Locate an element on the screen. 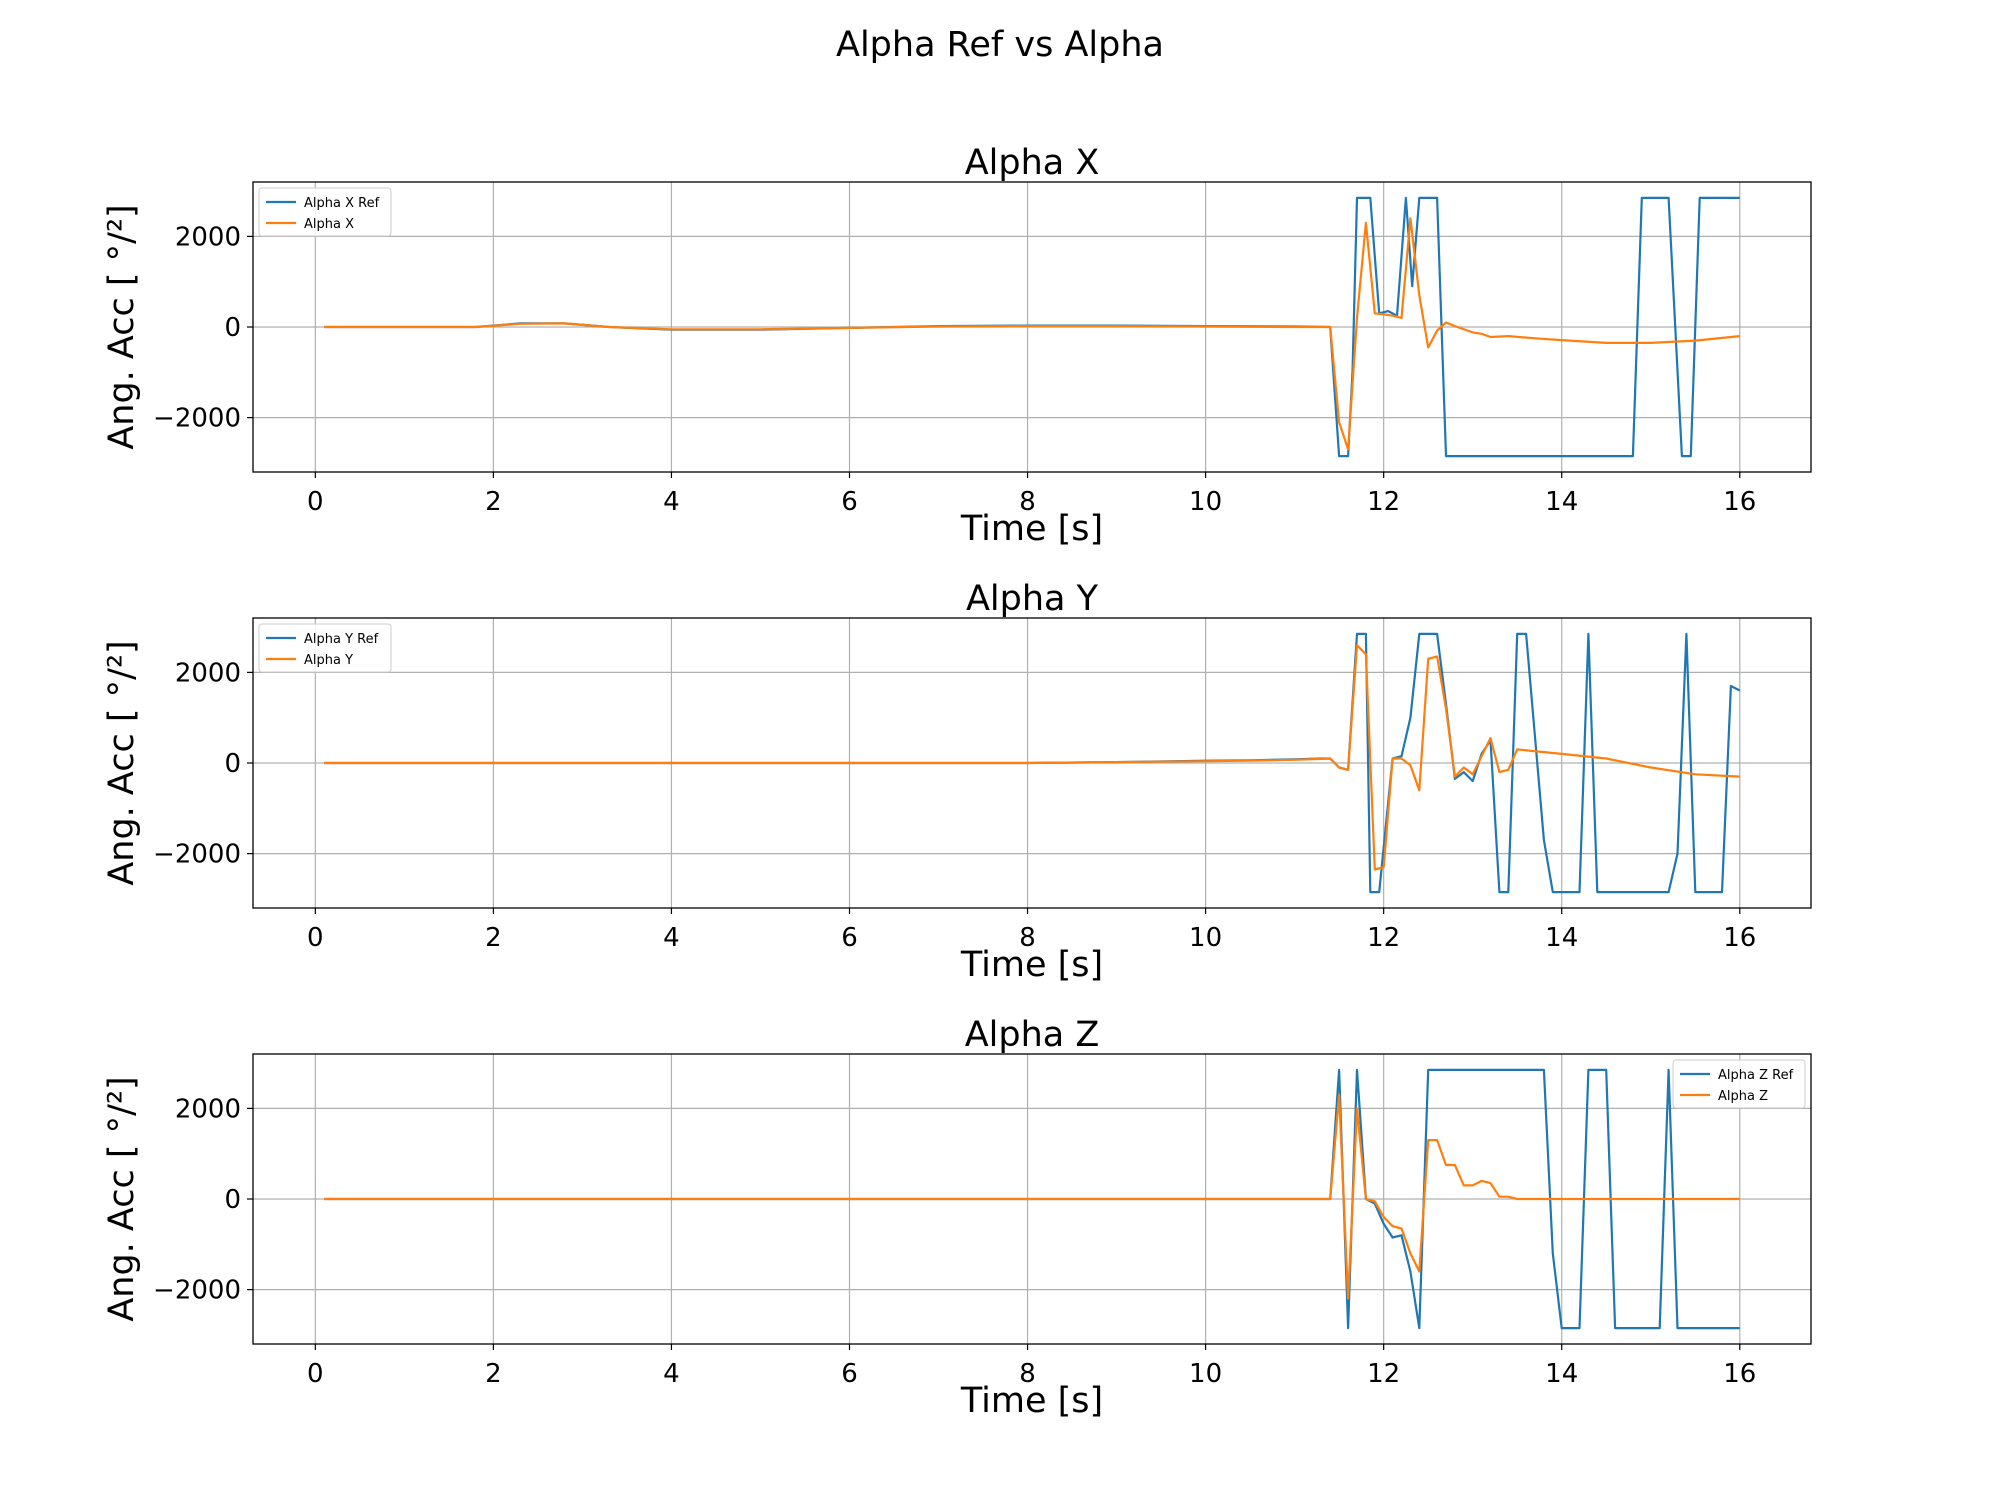 This screenshot has height=1500, width=2000. subplot-title: Alpha Y is located at coordinates (1032, 599).